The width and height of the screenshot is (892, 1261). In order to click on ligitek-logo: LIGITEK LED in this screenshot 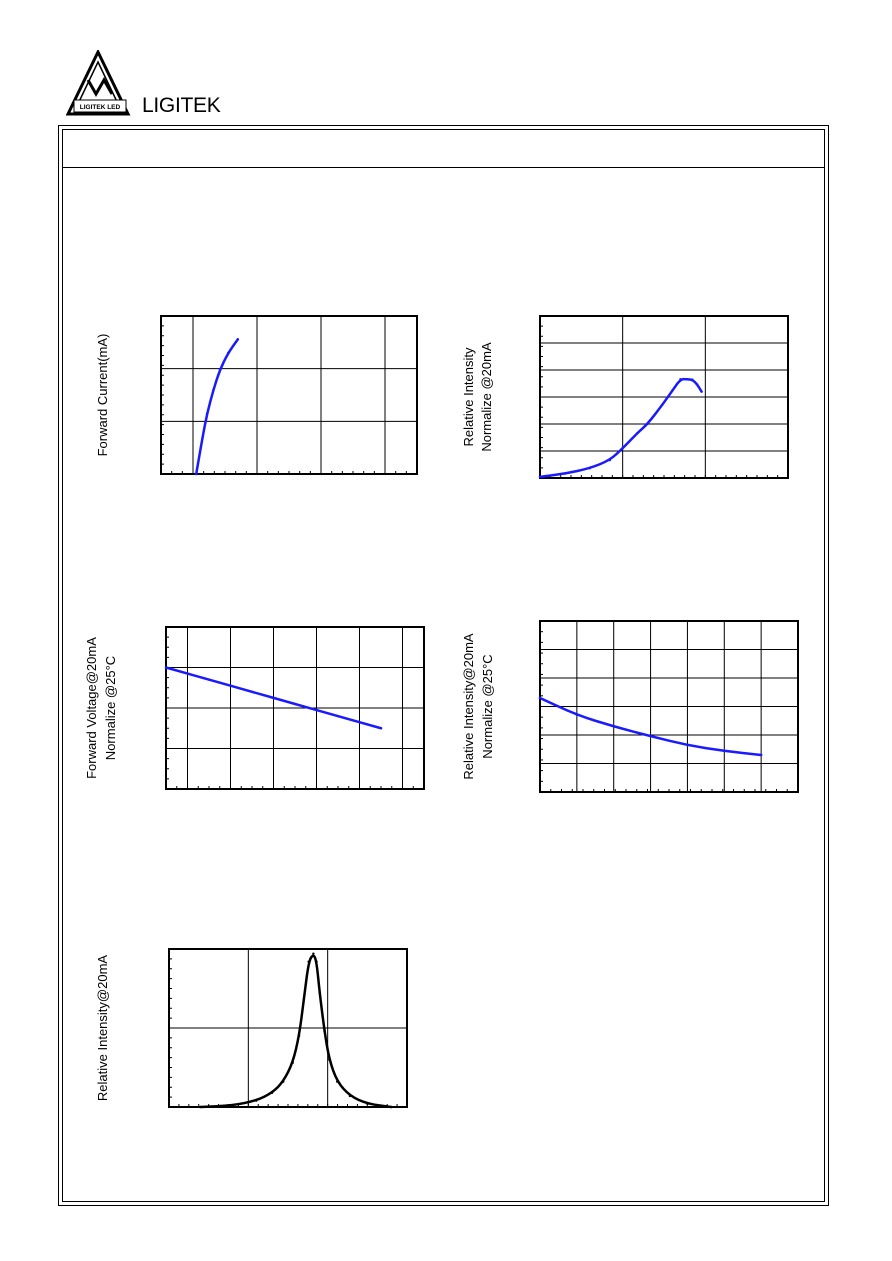, I will do `click(98, 83)`.